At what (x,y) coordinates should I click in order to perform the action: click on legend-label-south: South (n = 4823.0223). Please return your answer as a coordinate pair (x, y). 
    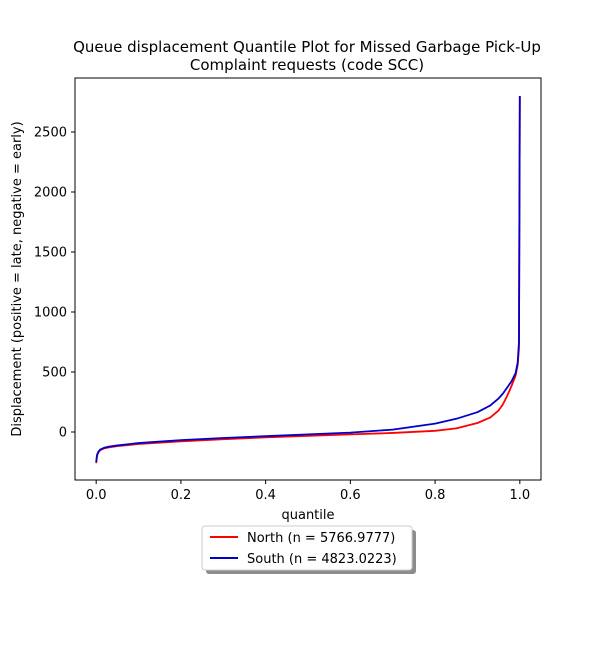
    Looking at the image, I should click on (322, 559).